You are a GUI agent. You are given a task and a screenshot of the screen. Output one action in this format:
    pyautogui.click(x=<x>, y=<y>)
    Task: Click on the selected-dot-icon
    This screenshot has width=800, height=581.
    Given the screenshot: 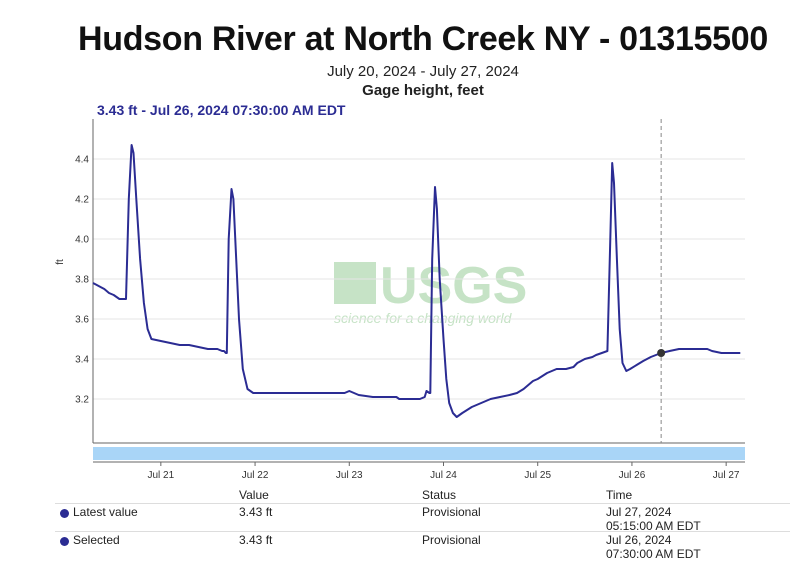 What is the action you would take?
    pyautogui.click(x=64, y=541)
    